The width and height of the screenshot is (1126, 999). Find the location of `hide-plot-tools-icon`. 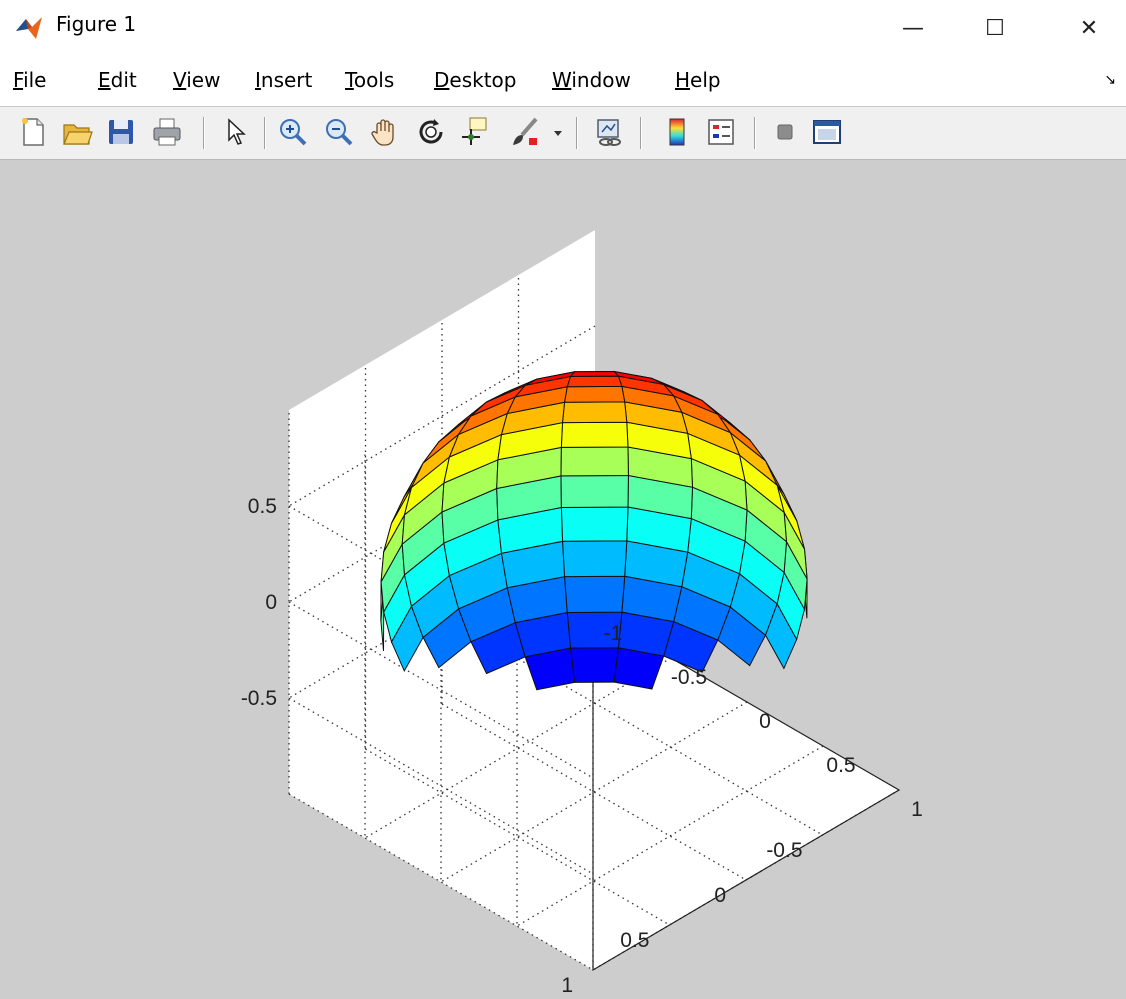

hide-plot-tools-icon is located at coordinates (785, 132).